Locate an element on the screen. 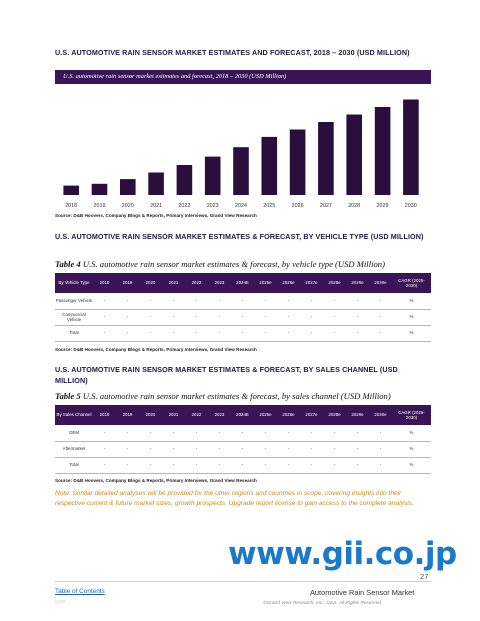 This screenshot has height=621, width=480. bar-2030 is located at coordinates (411, 147).